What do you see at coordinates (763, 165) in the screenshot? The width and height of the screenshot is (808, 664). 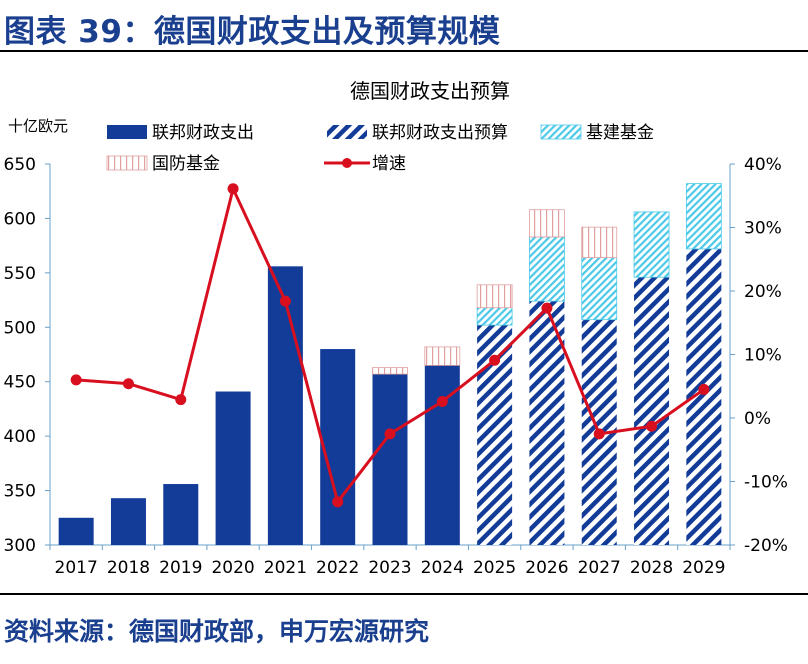 I see `right-tick-label: 40%` at bounding box center [763, 165].